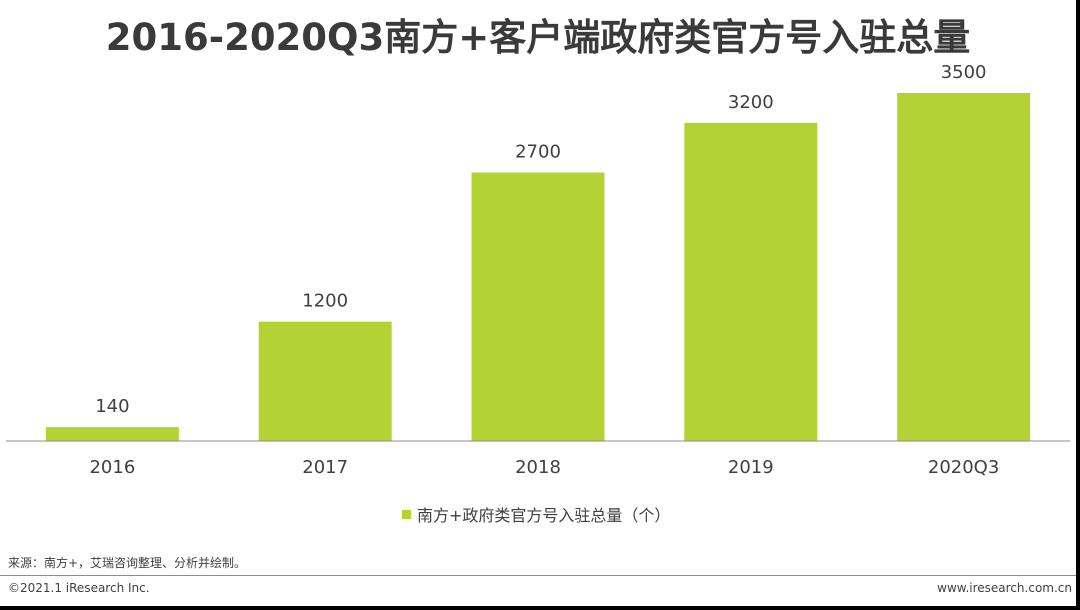 The height and width of the screenshot is (610, 1080). Describe the element at coordinates (112, 467) in the screenshot. I see `x-tick-2016: 2016` at that location.